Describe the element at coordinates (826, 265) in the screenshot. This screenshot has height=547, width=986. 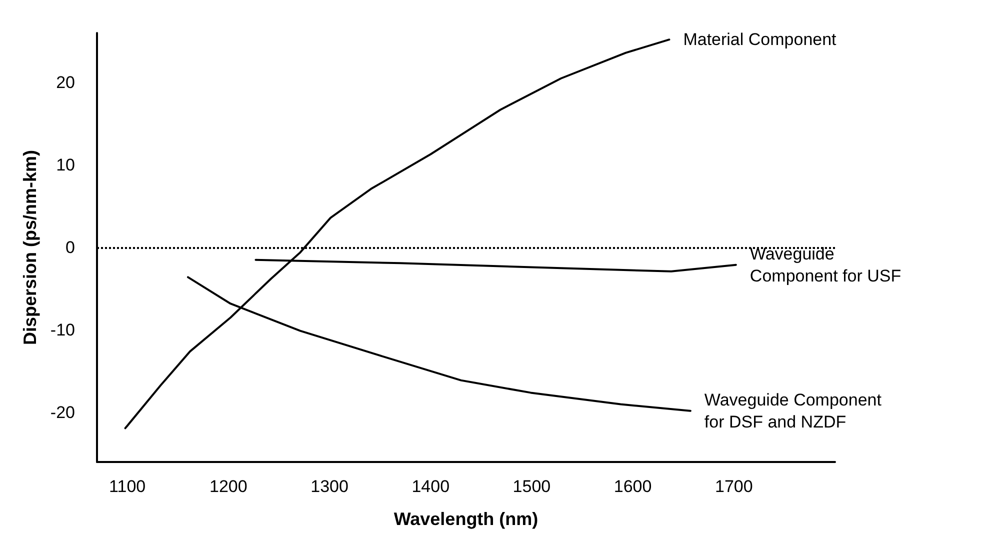
I see `series-label: Waveguide Component for USF` at that location.